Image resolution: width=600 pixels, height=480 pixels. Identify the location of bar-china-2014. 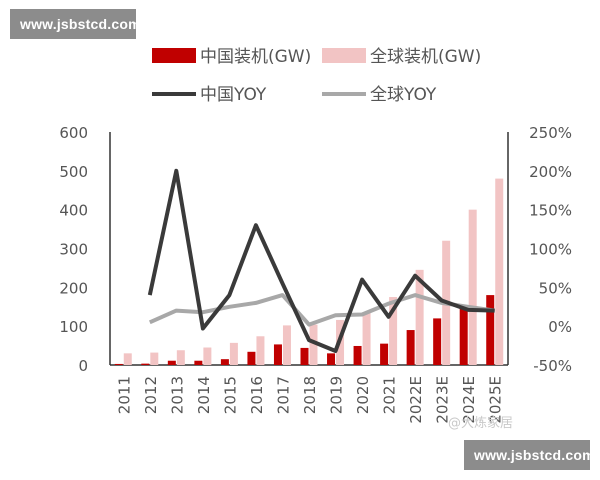
(198, 362).